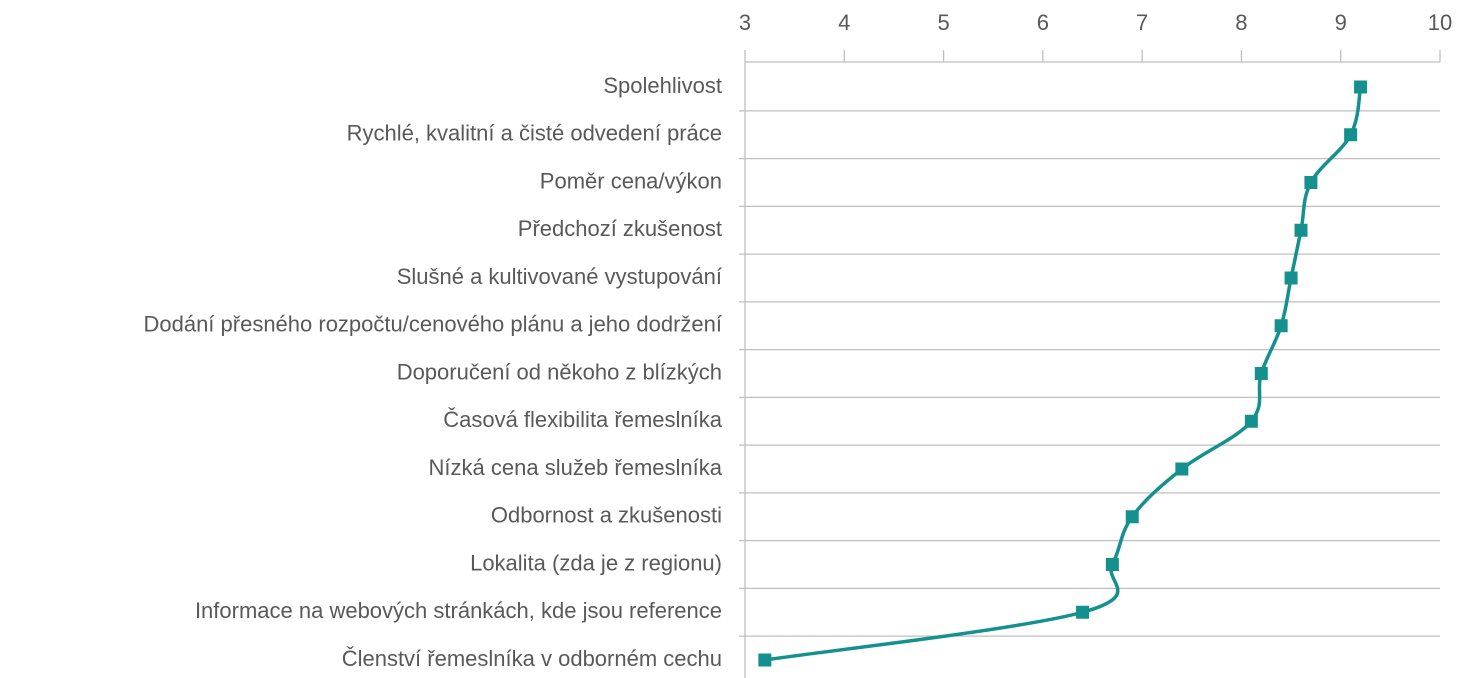 The height and width of the screenshot is (678, 1457). What do you see at coordinates (620, 228) in the screenshot?
I see `y-tick-label: Předchozí zkušenost` at bounding box center [620, 228].